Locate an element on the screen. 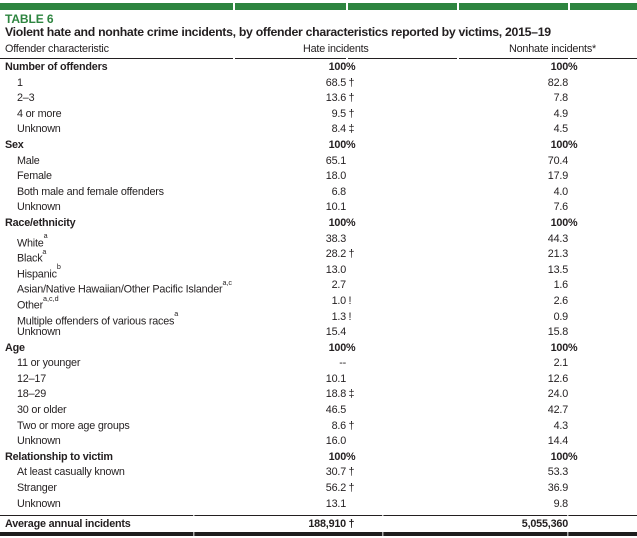  nonhate-value: 44.3 is located at coordinates (557, 238).